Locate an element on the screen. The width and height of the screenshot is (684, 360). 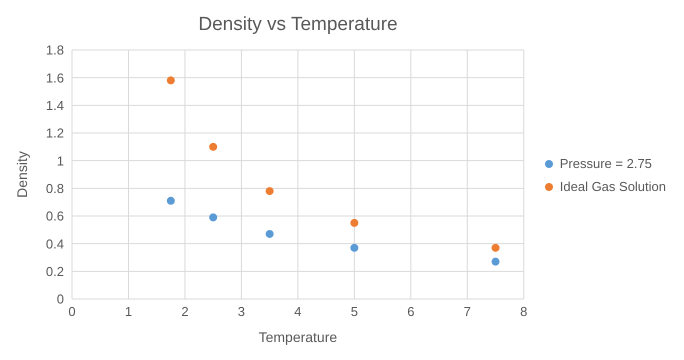
x-tick-label: 8 is located at coordinates (524, 312).